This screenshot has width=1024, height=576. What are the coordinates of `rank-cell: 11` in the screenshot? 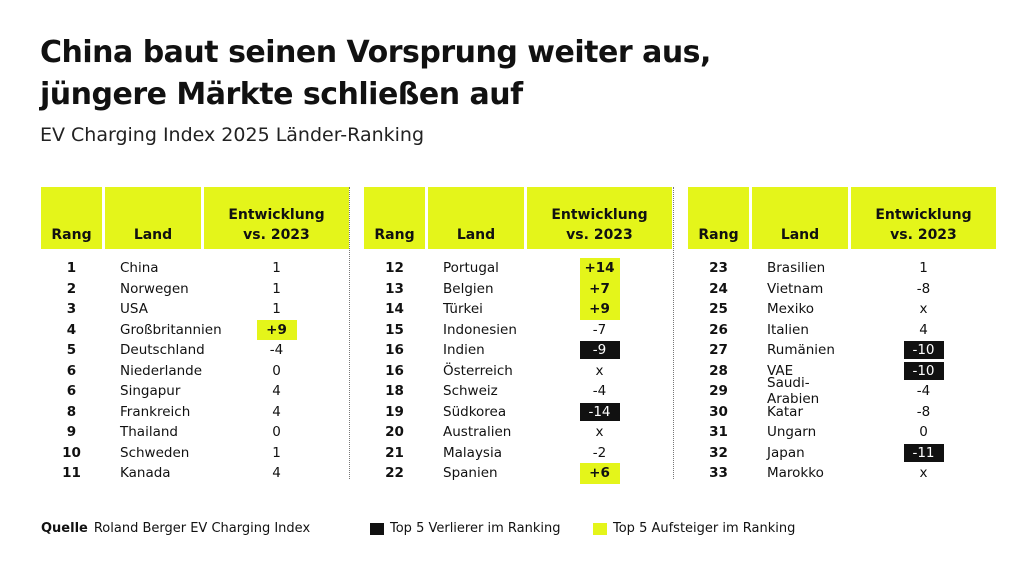 It's located at (71, 473).